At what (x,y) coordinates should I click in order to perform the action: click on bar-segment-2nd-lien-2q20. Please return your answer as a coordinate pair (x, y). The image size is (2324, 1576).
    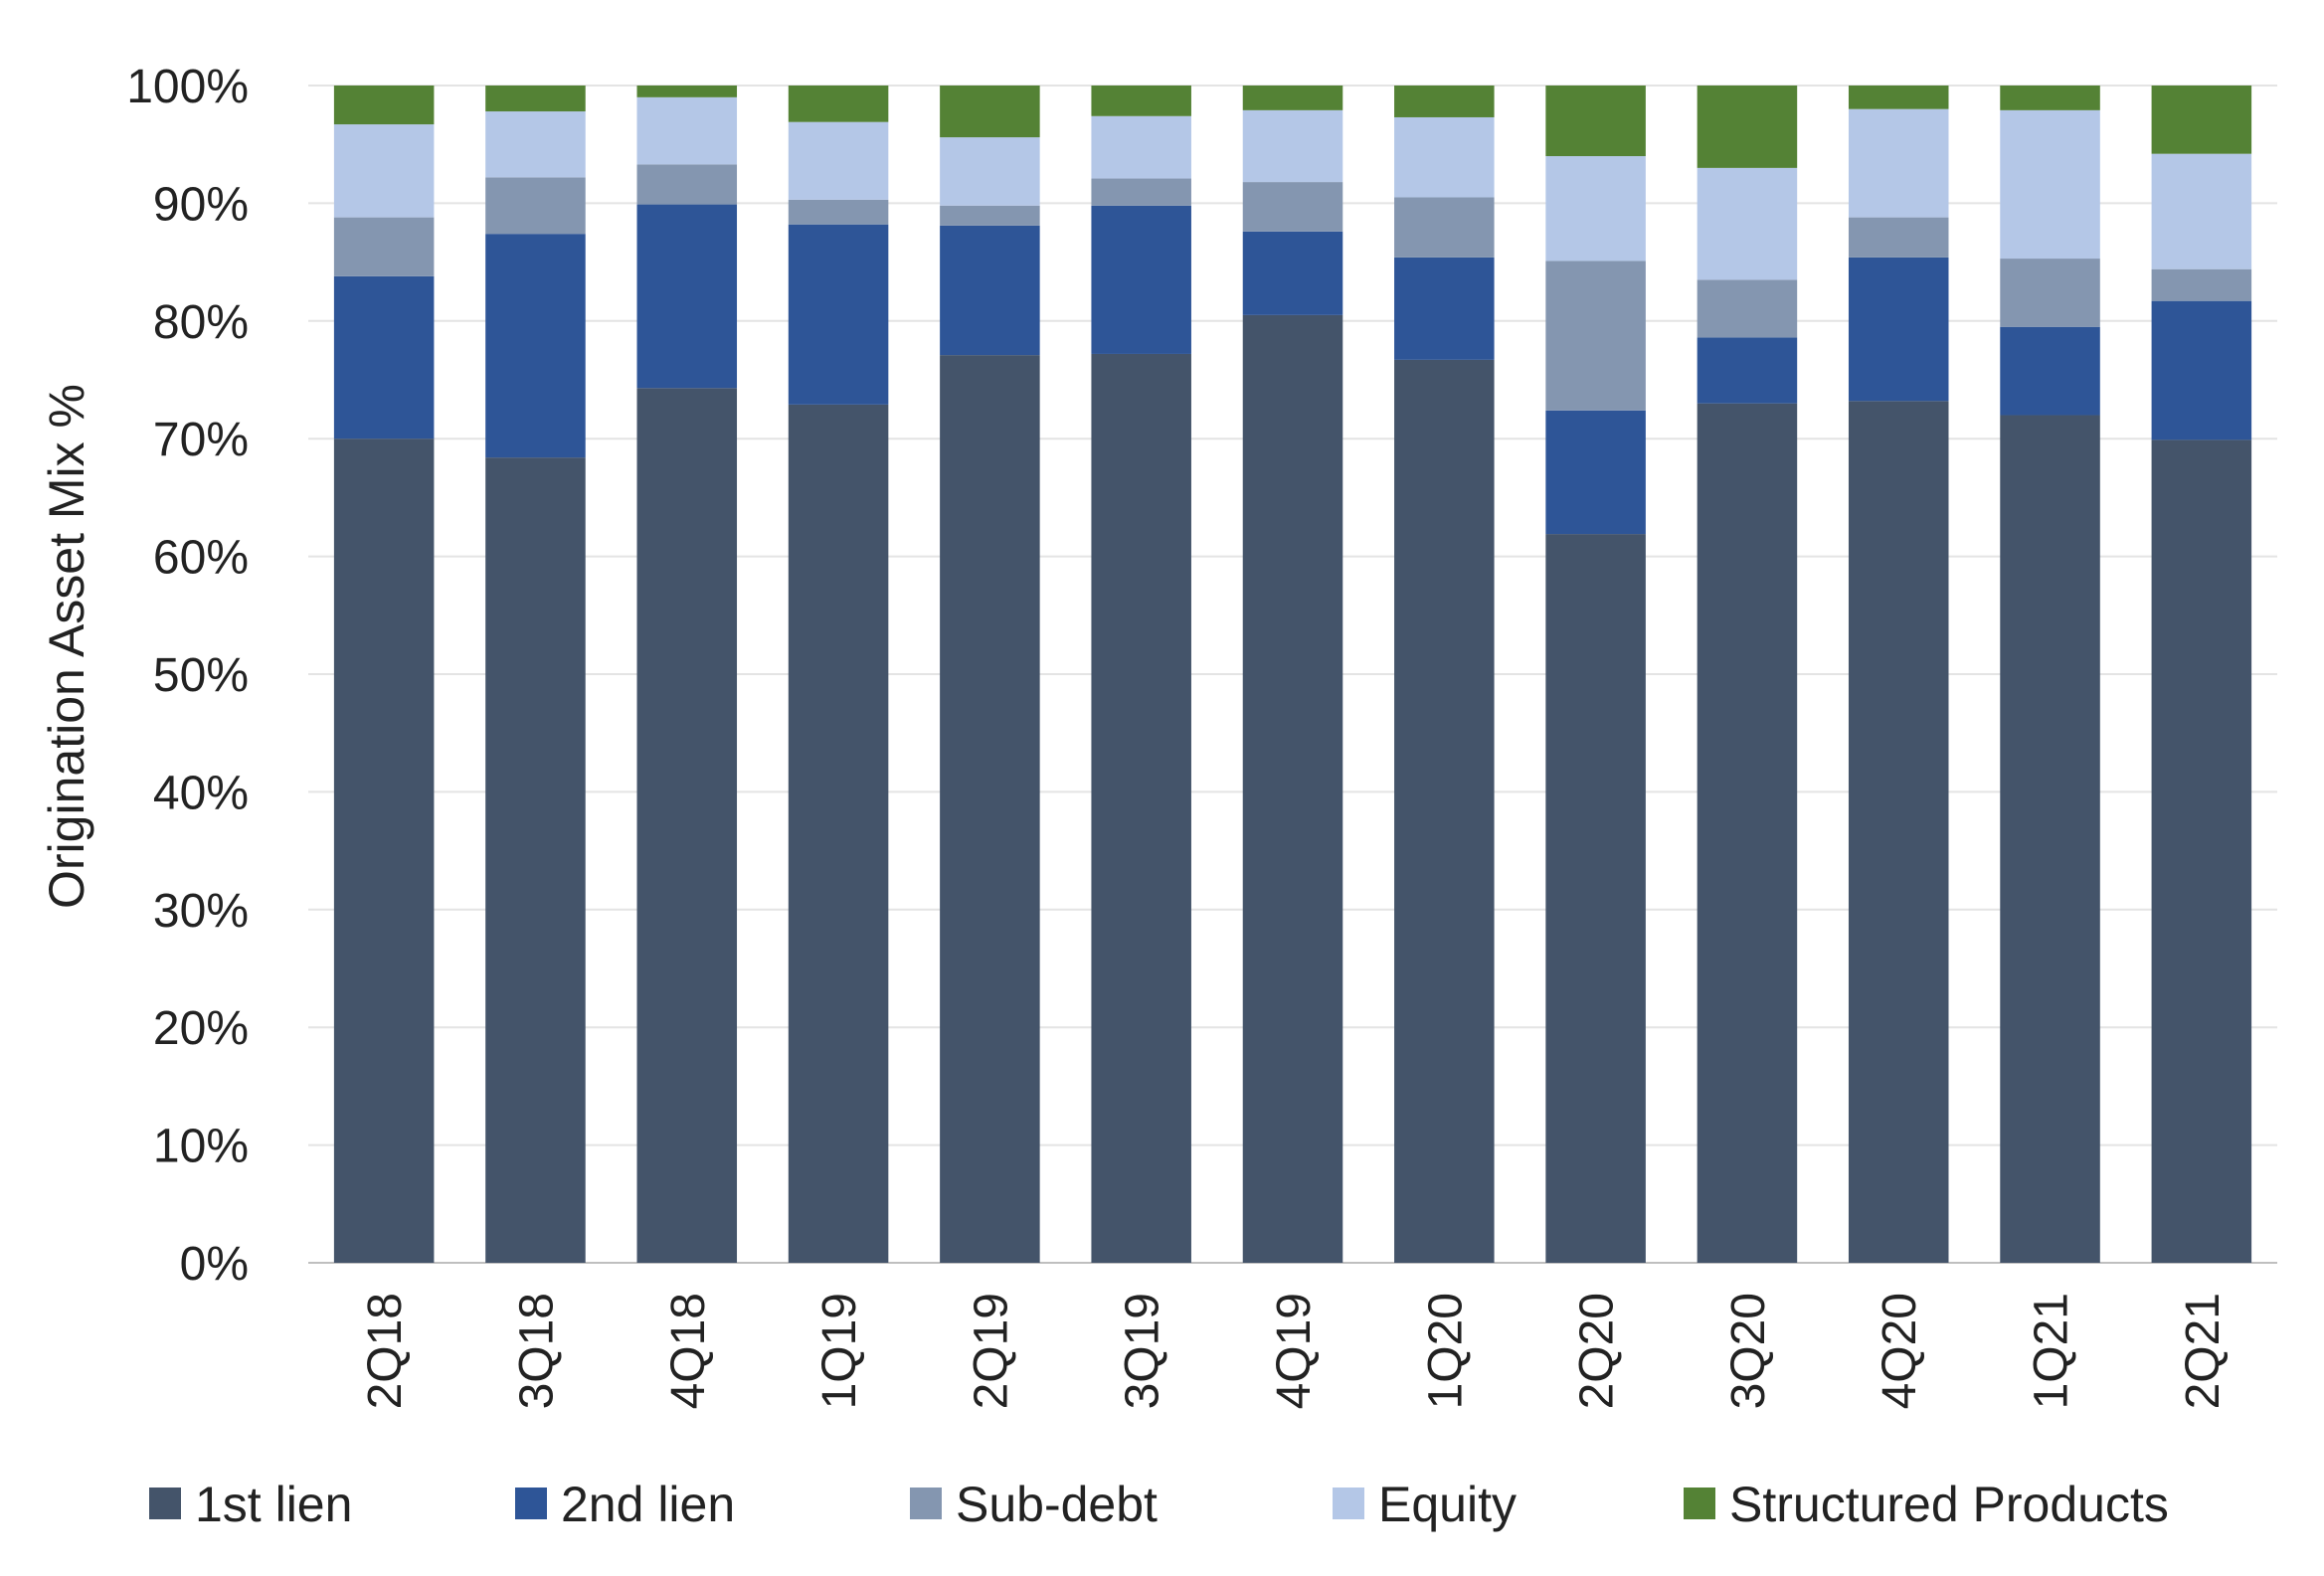
    Looking at the image, I should click on (1595, 472).